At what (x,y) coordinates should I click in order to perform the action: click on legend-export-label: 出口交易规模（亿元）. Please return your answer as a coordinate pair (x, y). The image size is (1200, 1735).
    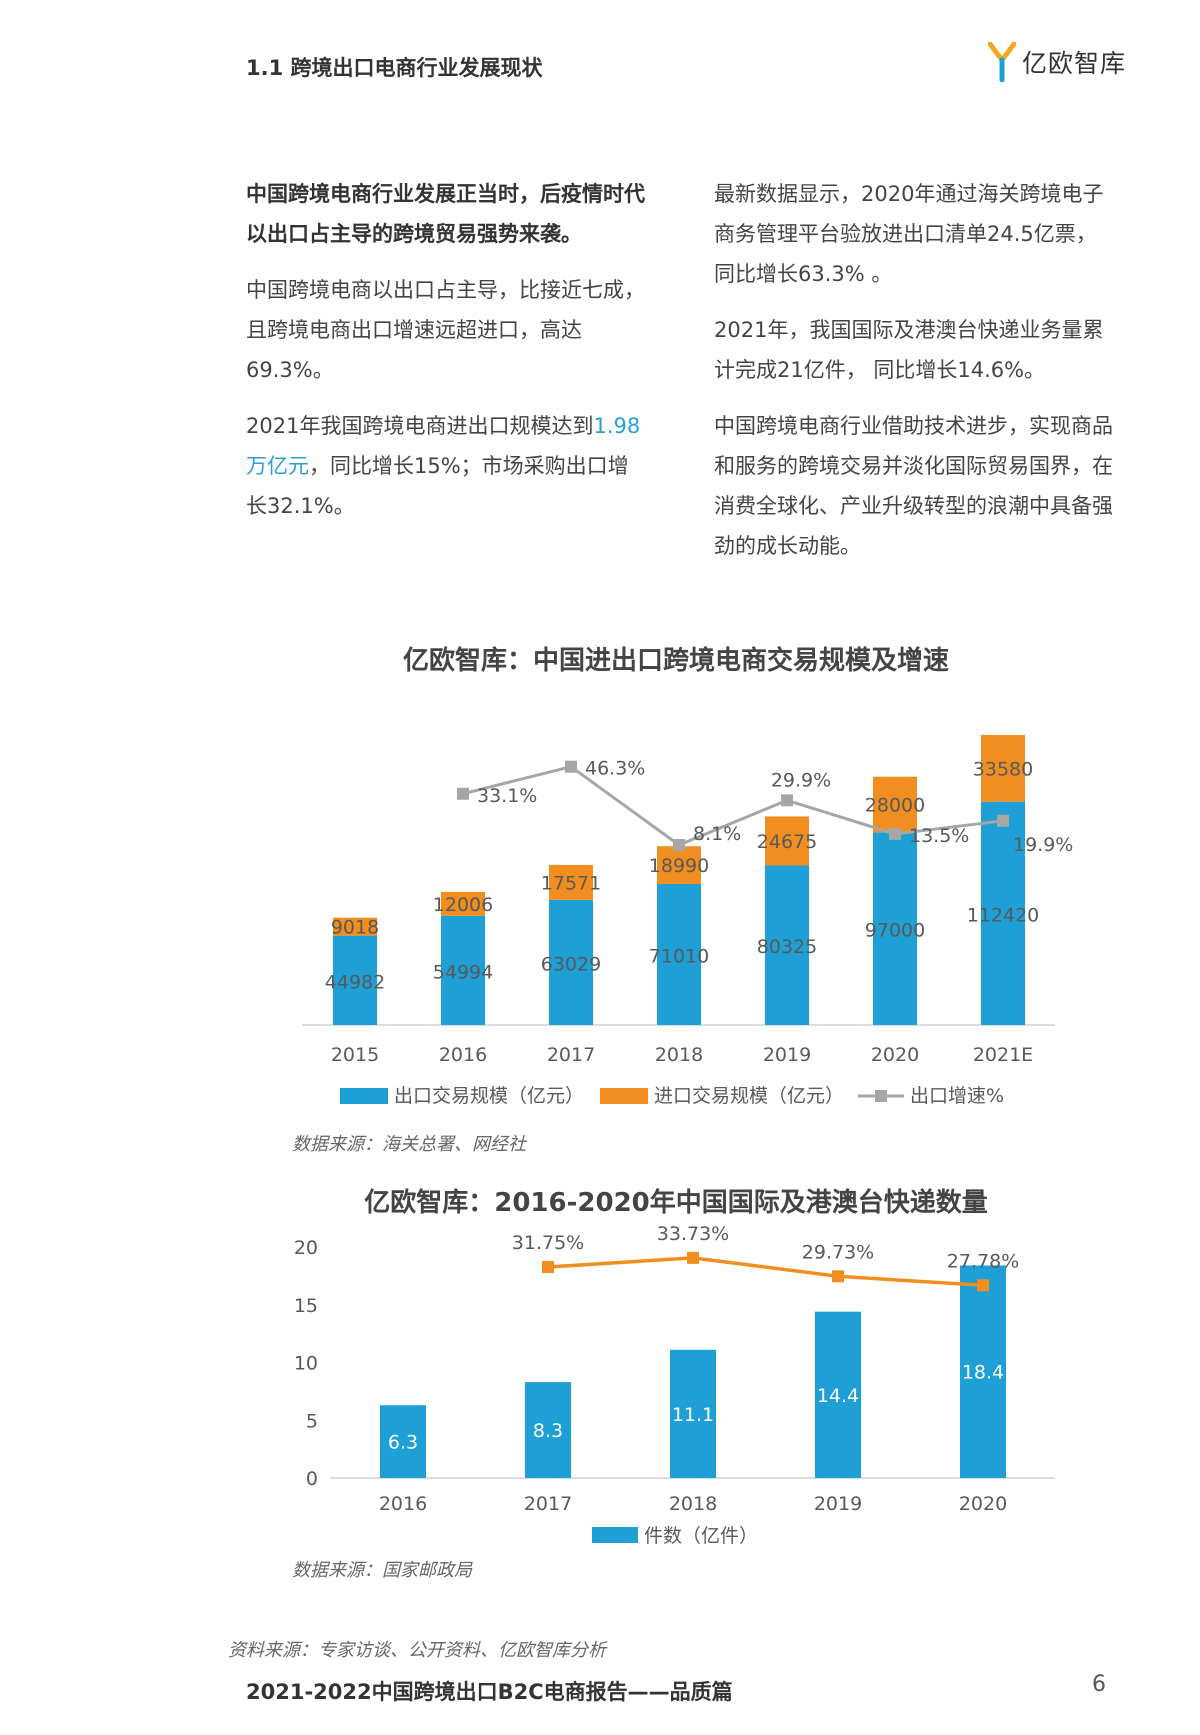
    Looking at the image, I should click on (489, 1096).